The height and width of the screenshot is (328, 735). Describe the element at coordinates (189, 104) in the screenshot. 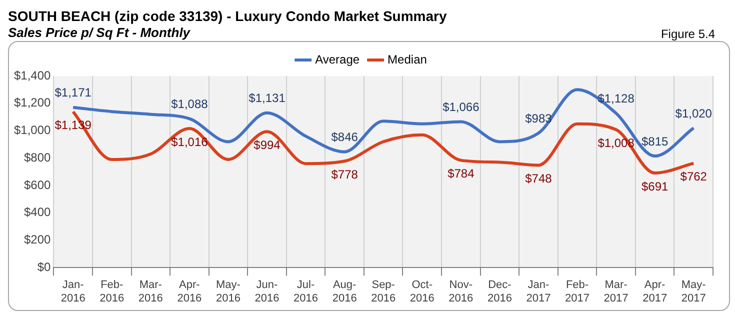

I see `data-label: $1,088` at that location.